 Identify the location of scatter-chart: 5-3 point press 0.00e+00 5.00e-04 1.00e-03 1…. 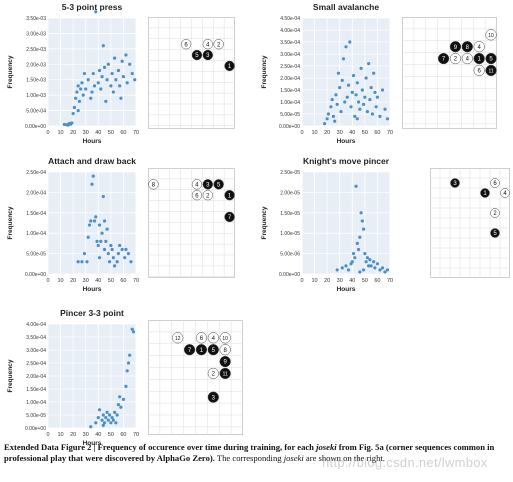
(73, 73).